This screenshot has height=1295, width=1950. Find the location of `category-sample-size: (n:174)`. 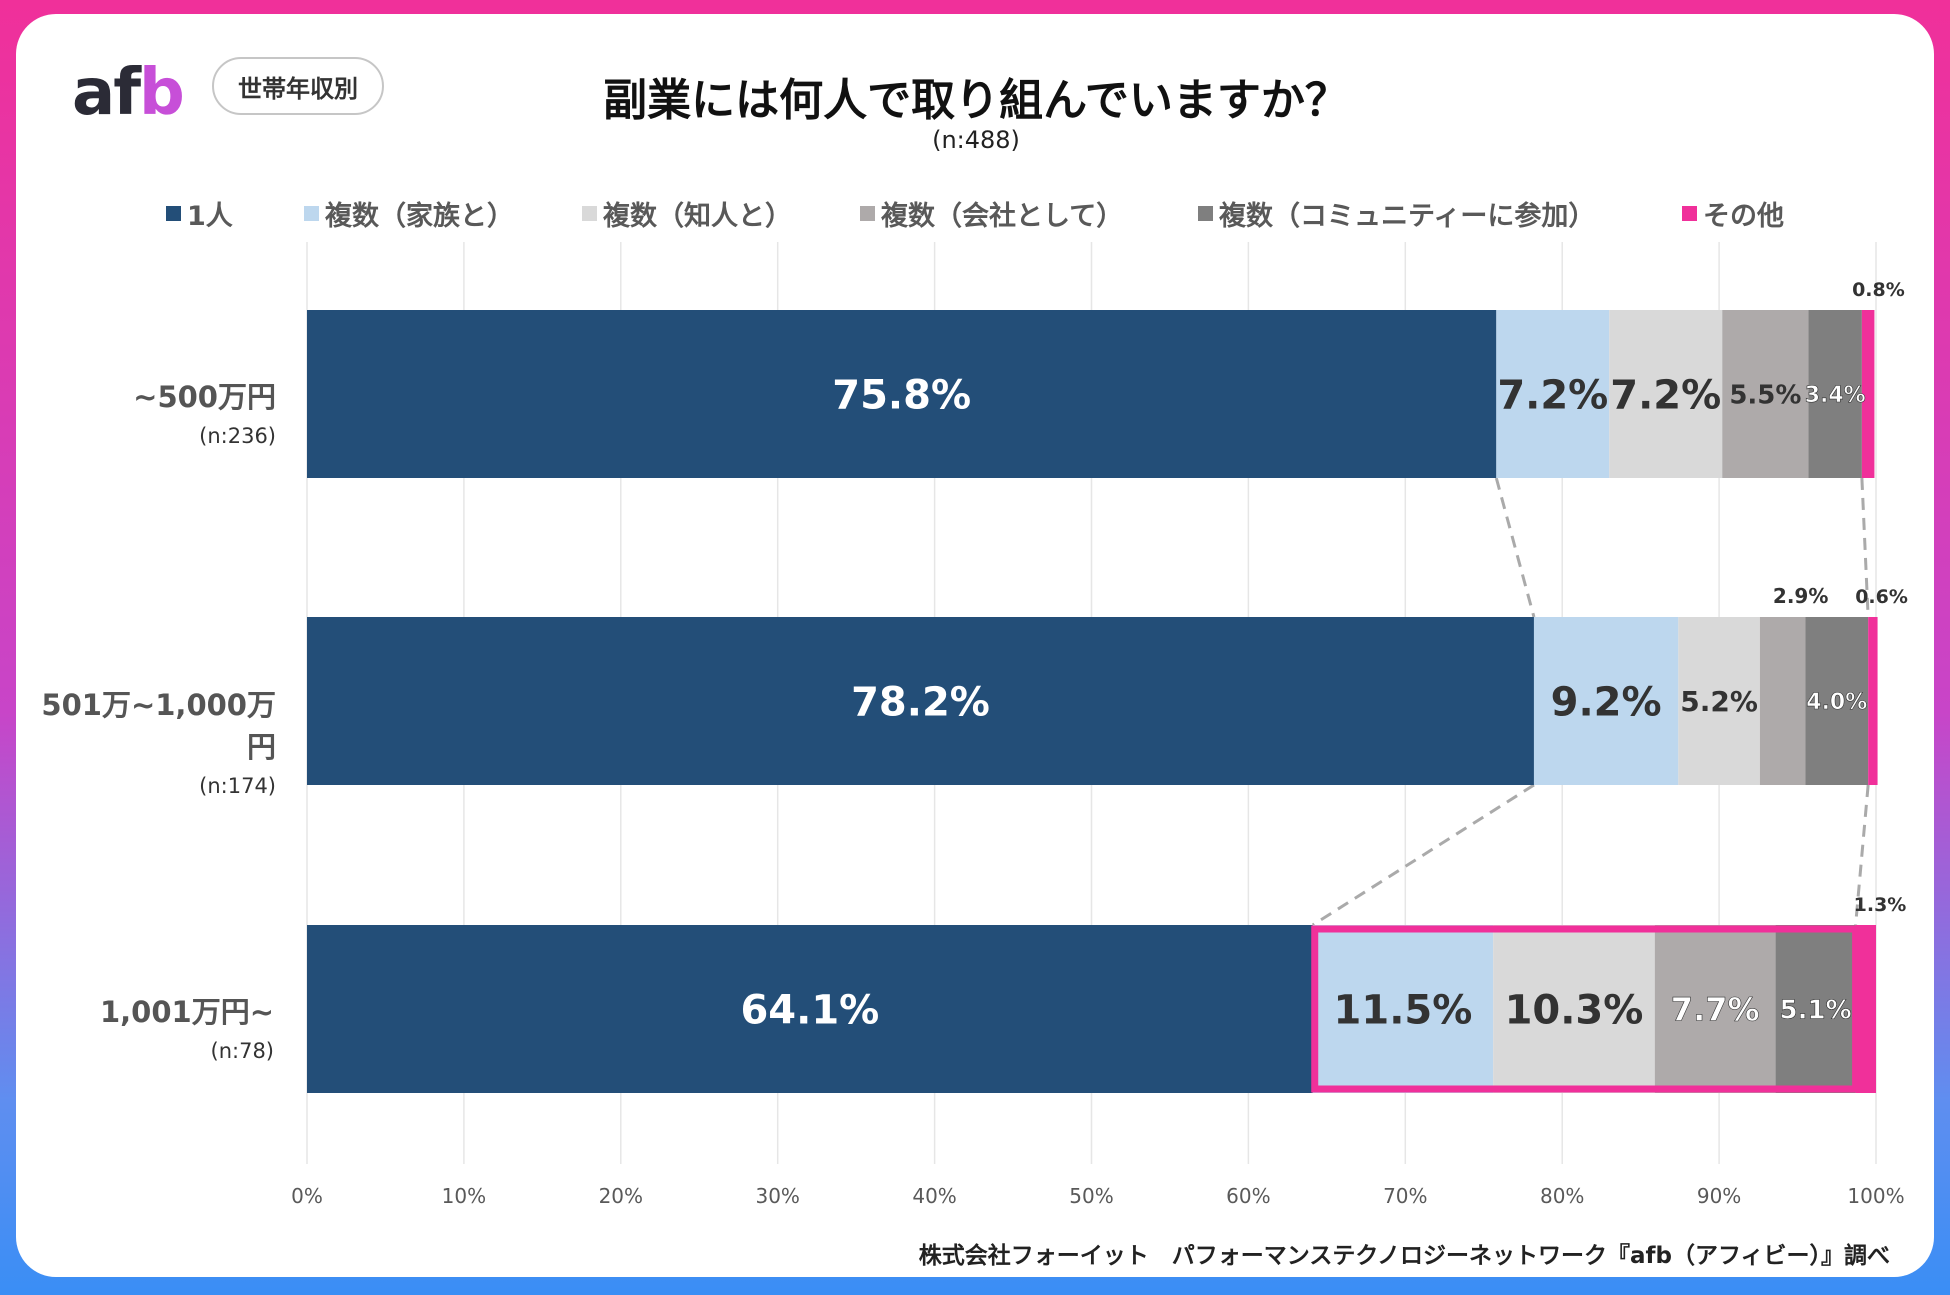

category-sample-size: (n:174) is located at coordinates (237, 786).